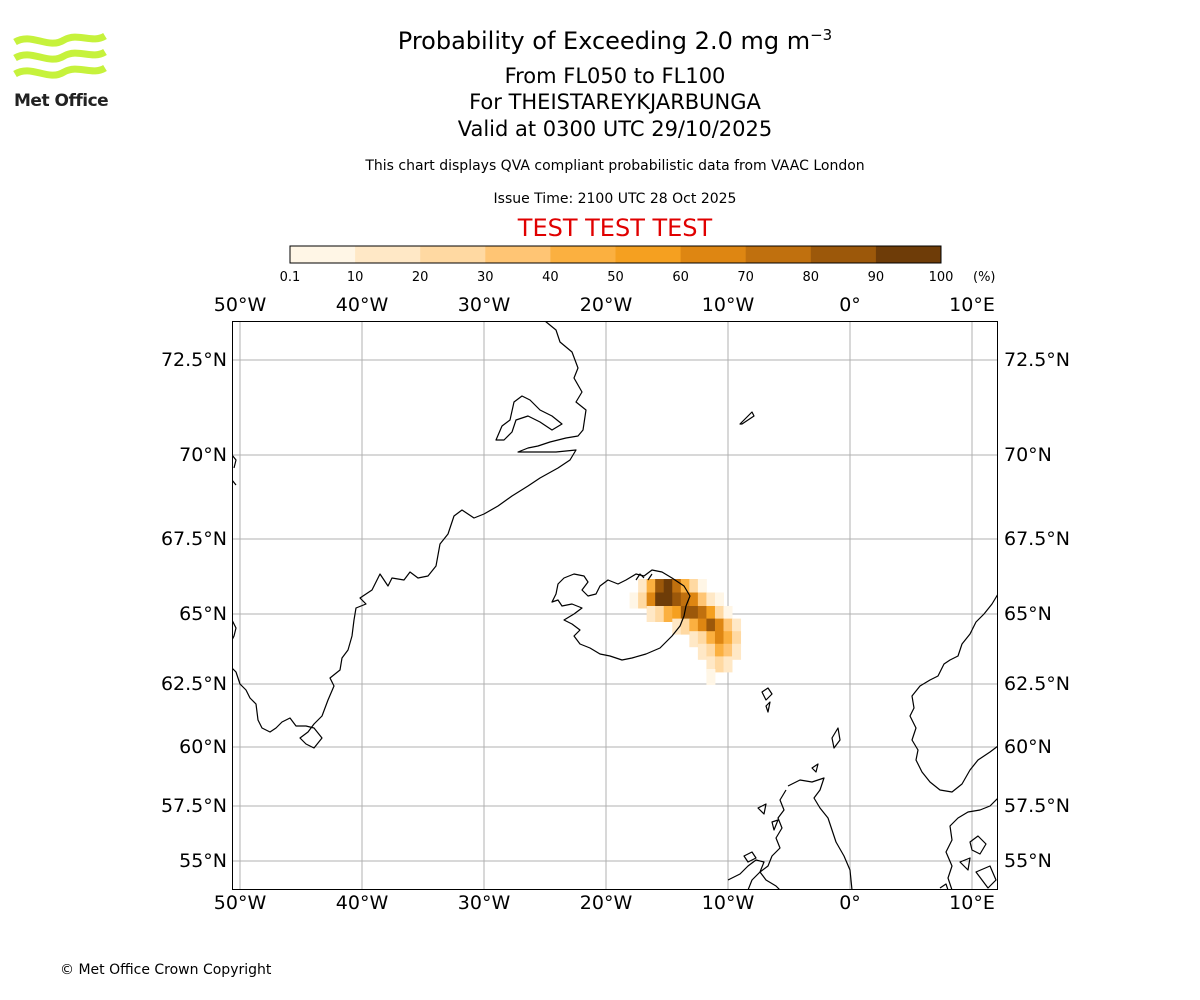 Image resolution: width=1200 pixels, height=1000 pixels. What do you see at coordinates (409, 535) in the screenshot?
I see `coast-greenland` at bounding box center [409, 535].